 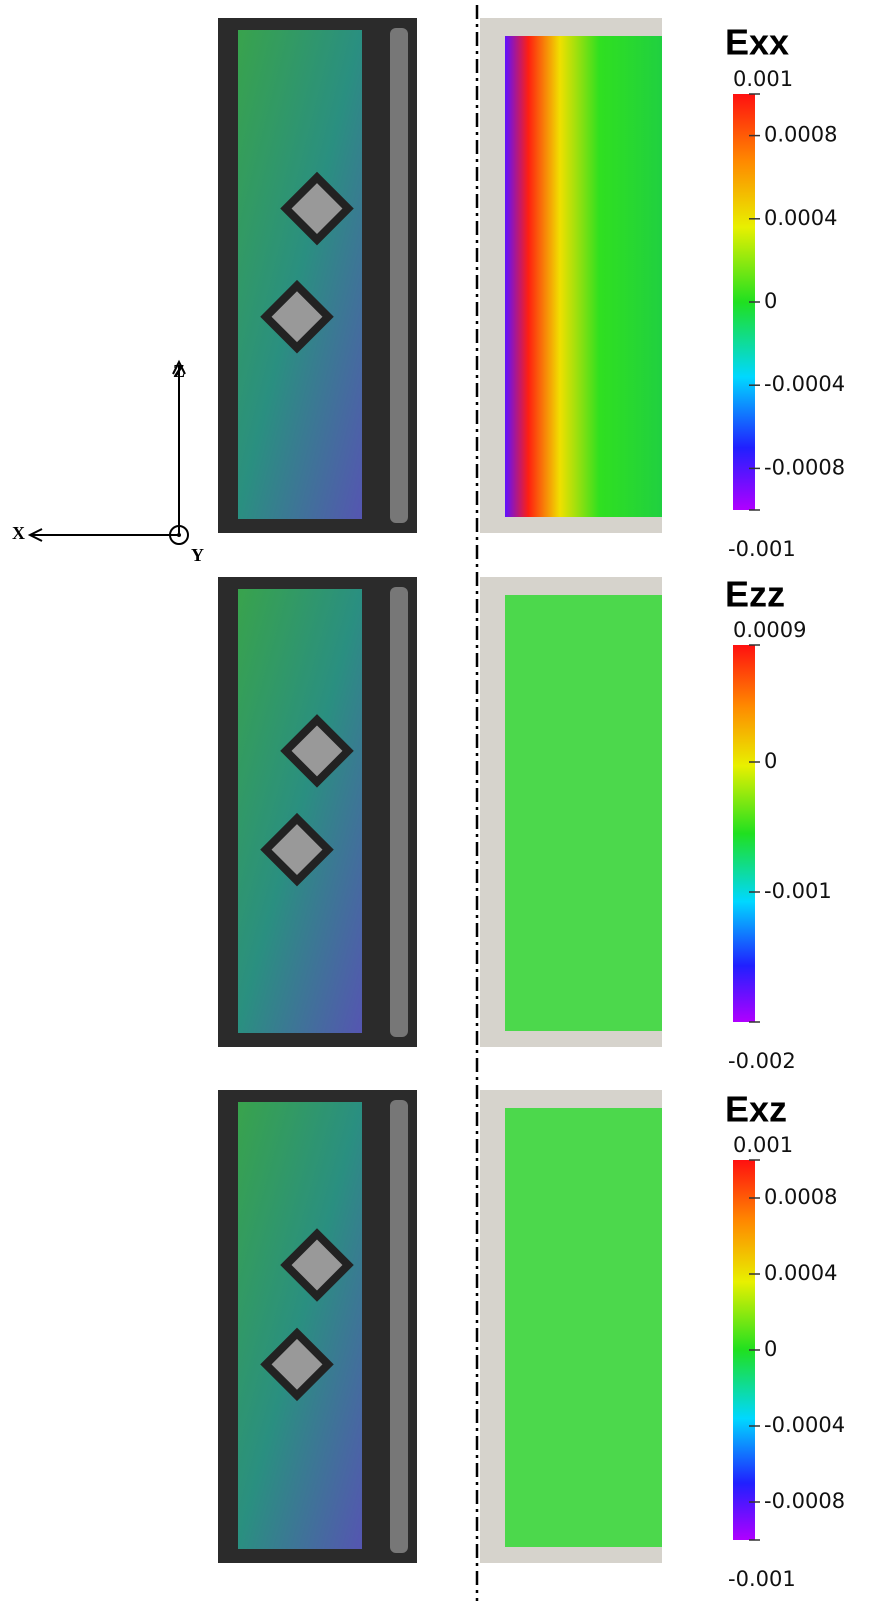 What do you see at coordinates (755, 594) in the screenshot?
I see `panel-title: Ezz` at bounding box center [755, 594].